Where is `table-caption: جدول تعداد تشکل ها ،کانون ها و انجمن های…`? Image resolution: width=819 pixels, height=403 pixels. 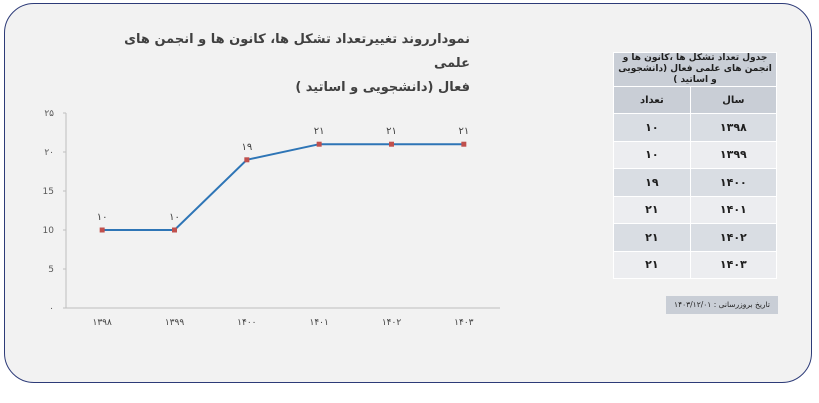
table-caption: جدول تعداد تشکل ها ،کانون ها و انجمن های… is located at coordinates (695, 69).